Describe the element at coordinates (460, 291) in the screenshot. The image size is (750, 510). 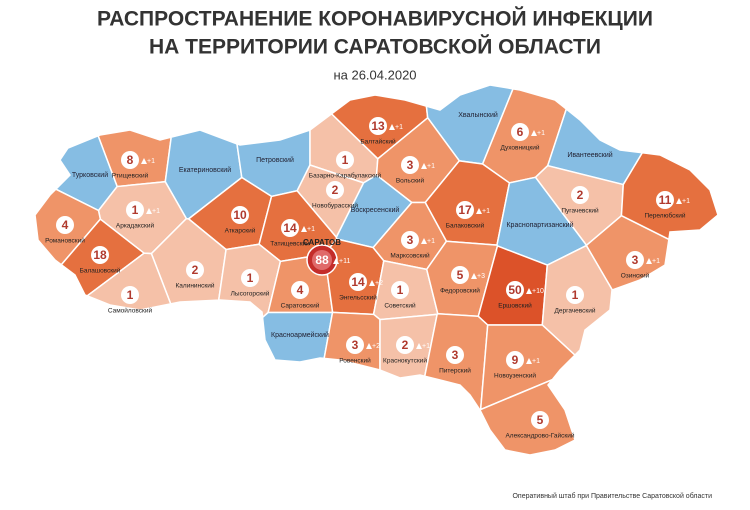
I see `district-name: Федоровский` at that location.